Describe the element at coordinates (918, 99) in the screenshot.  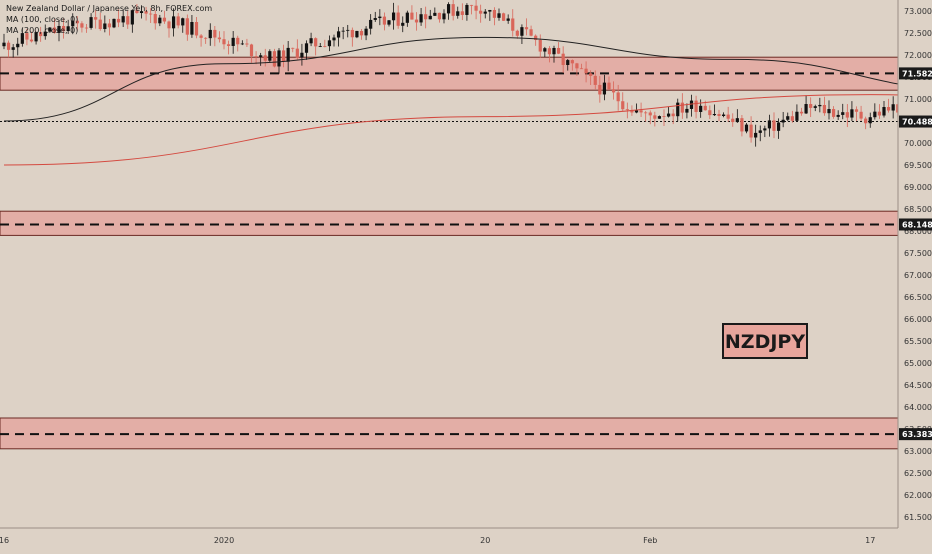
I see `price-tick-label: 71.000` at that location.